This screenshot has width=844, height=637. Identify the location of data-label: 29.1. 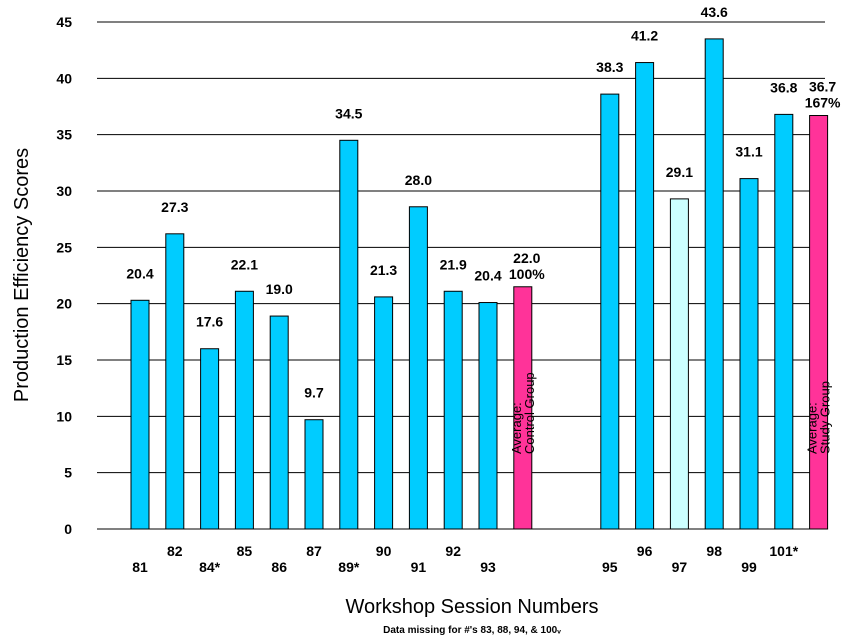
(679, 172).